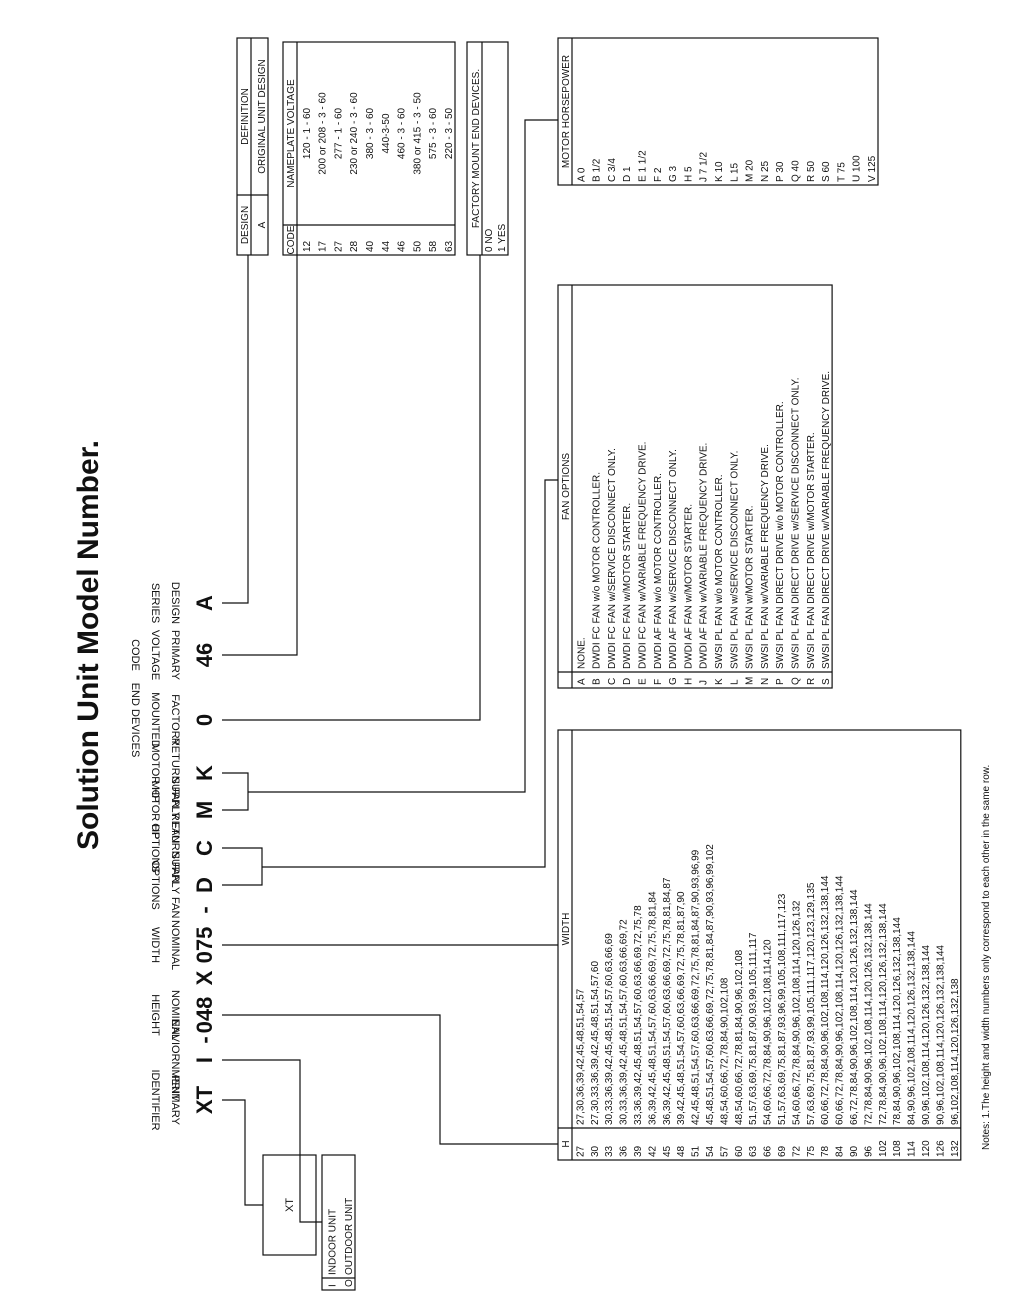  I want to click on table-cell: S 60, so click(826, 171).